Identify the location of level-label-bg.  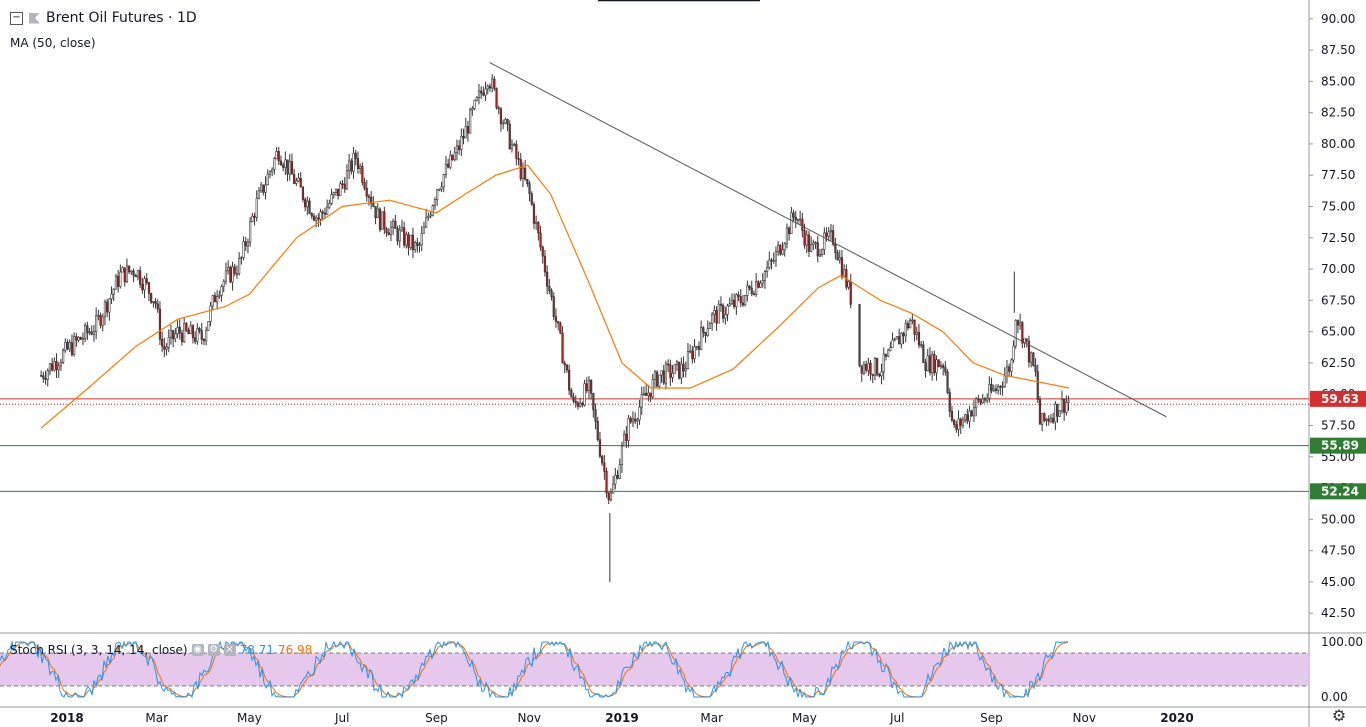
(1338, 445).